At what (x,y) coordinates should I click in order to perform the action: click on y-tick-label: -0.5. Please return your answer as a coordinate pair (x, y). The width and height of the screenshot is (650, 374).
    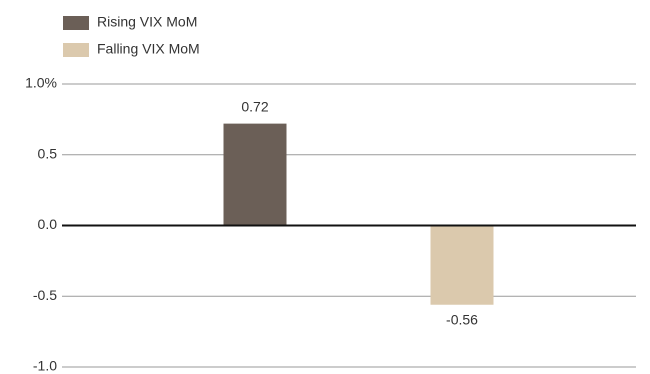
    Looking at the image, I should click on (45, 295).